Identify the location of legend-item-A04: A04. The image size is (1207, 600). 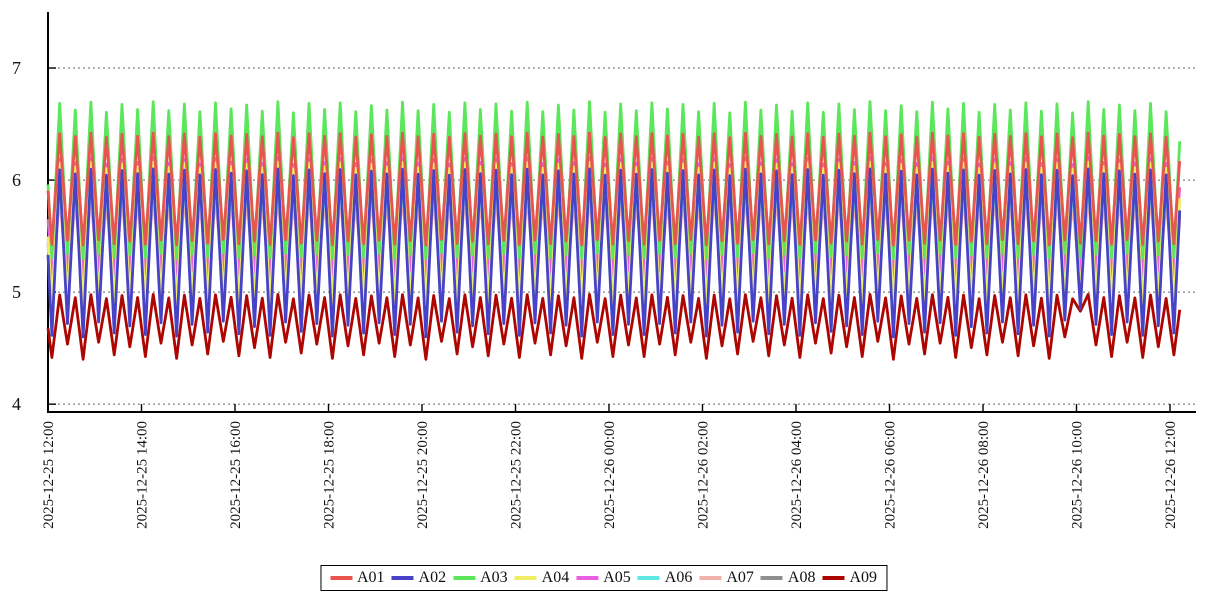
(542, 578).